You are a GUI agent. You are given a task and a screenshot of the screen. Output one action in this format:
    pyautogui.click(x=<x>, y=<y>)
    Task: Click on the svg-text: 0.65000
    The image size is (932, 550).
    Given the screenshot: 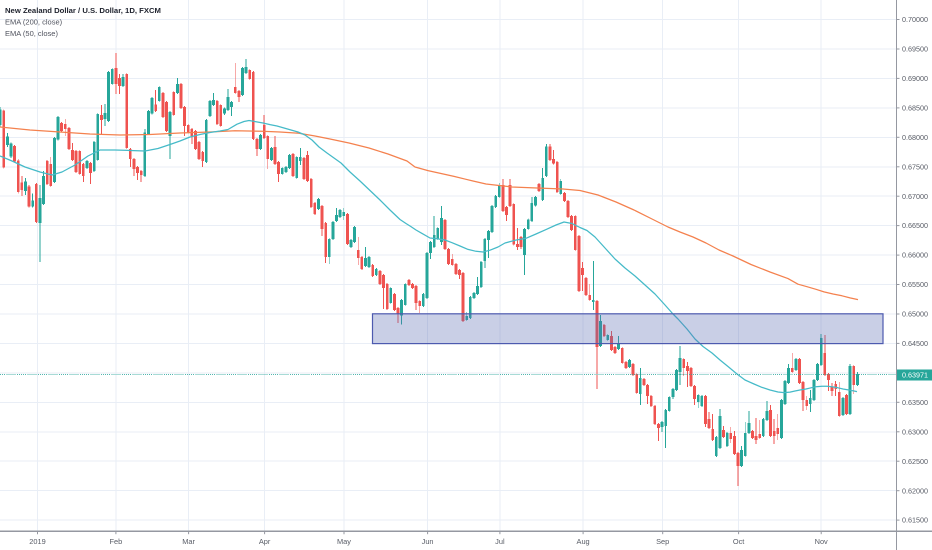 What is the action you would take?
    pyautogui.click(x=915, y=314)
    